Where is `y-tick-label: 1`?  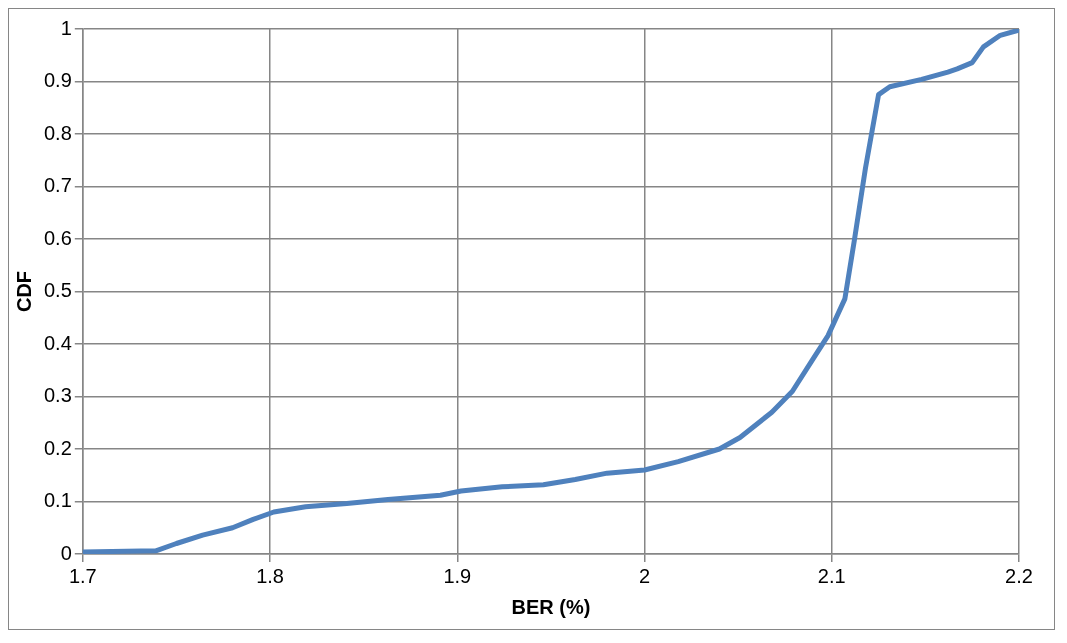
y-tick-label: 1 is located at coordinates (66, 27).